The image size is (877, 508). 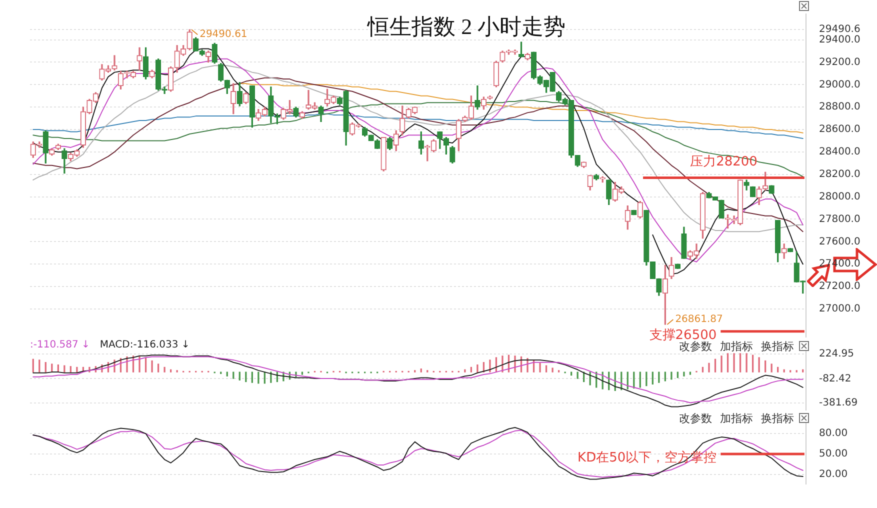 I want to click on y-tick-label: 29490.6, so click(x=839, y=30).